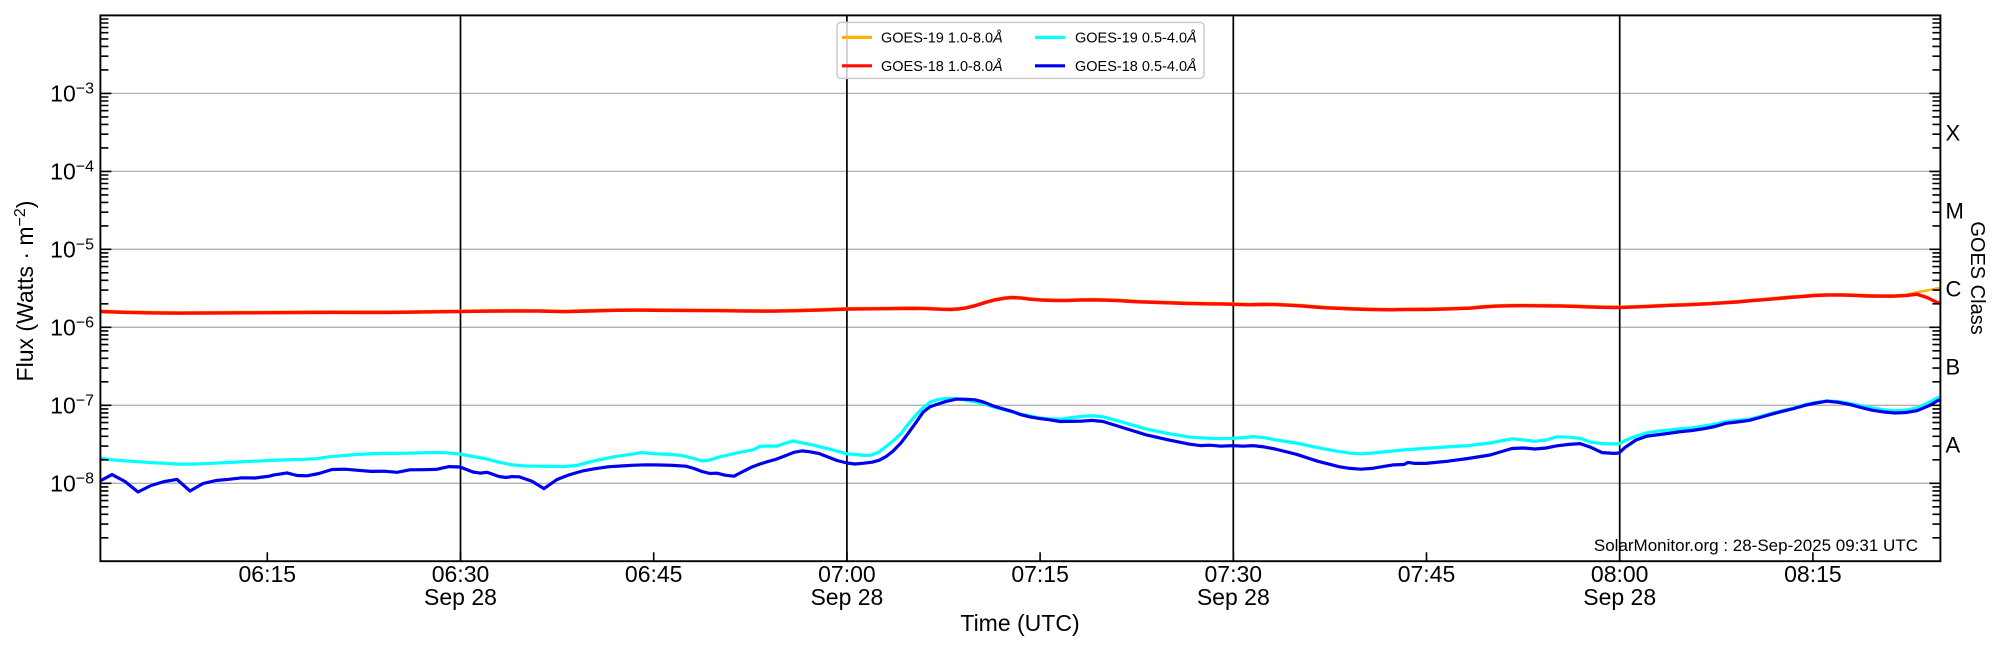 This screenshot has height=650, width=2000. I want to click on svg-text: 06:30, so click(461, 574).